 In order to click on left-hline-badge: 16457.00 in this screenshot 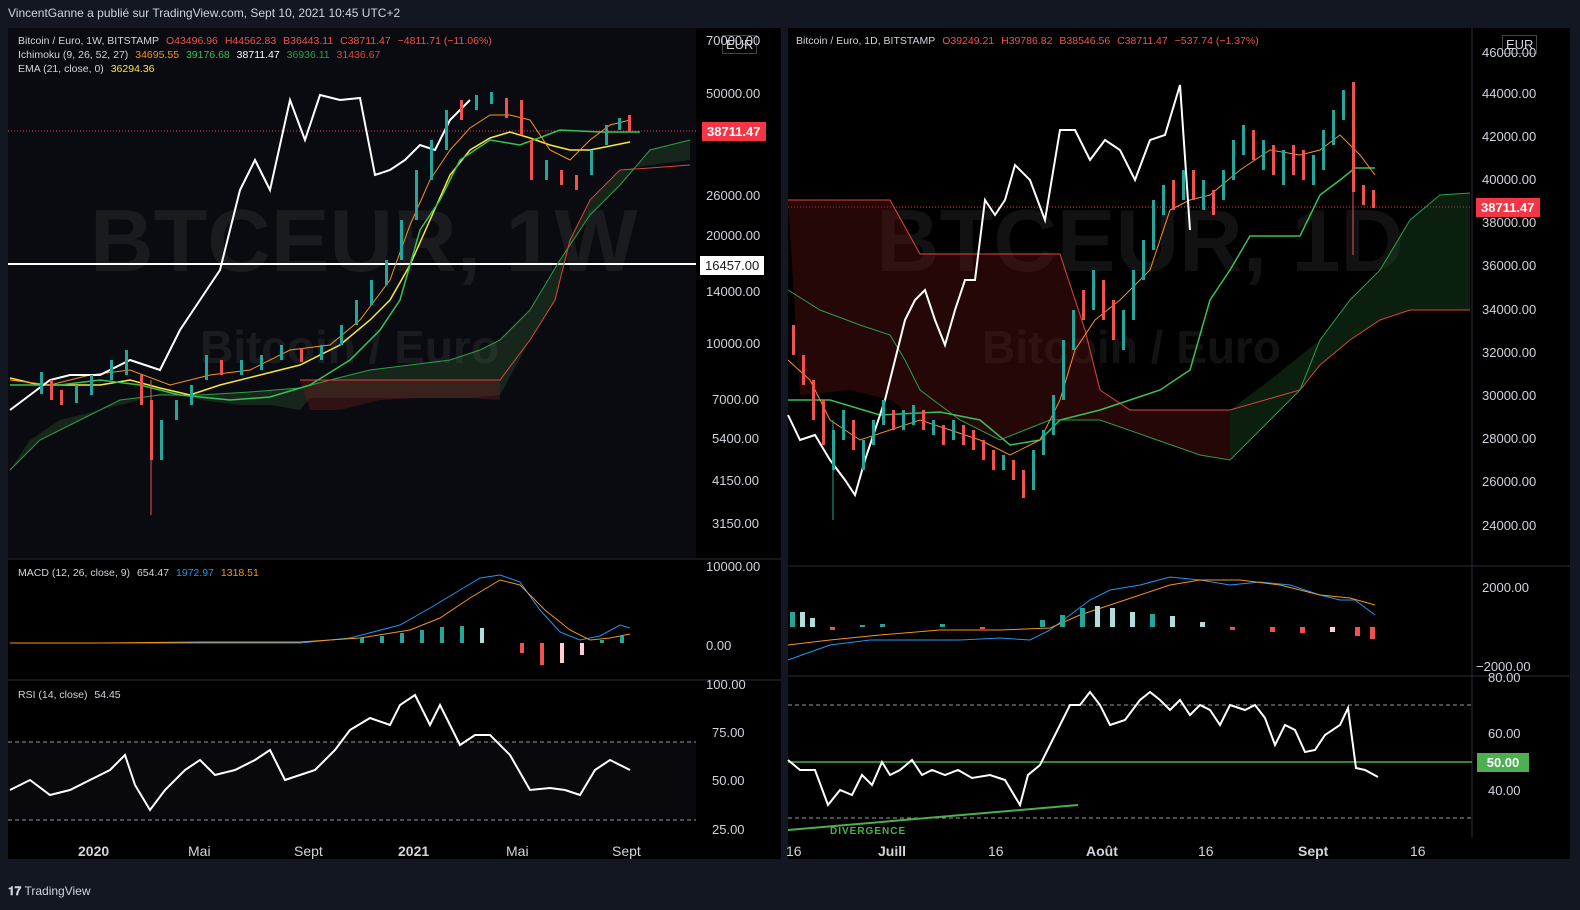, I will do `click(732, 265)`.